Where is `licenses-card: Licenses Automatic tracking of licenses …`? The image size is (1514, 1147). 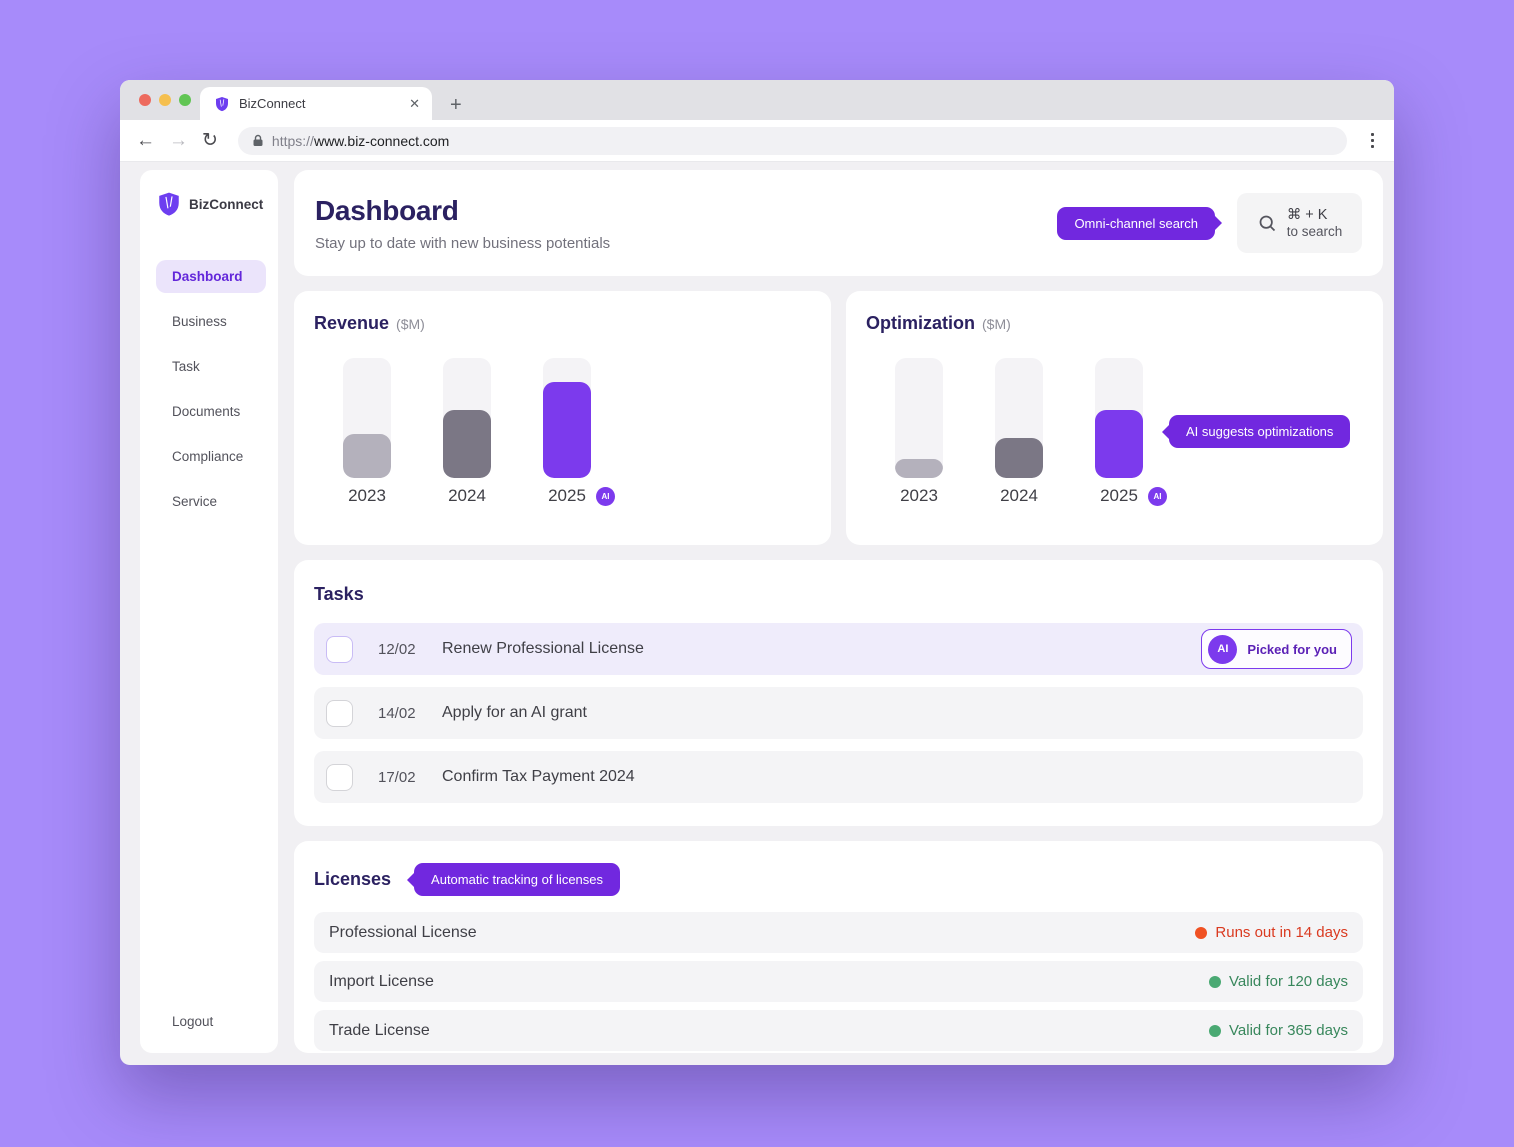
licenses-card: Licenses Automatic tracking of licenses … is located at coordinates (838, 947).